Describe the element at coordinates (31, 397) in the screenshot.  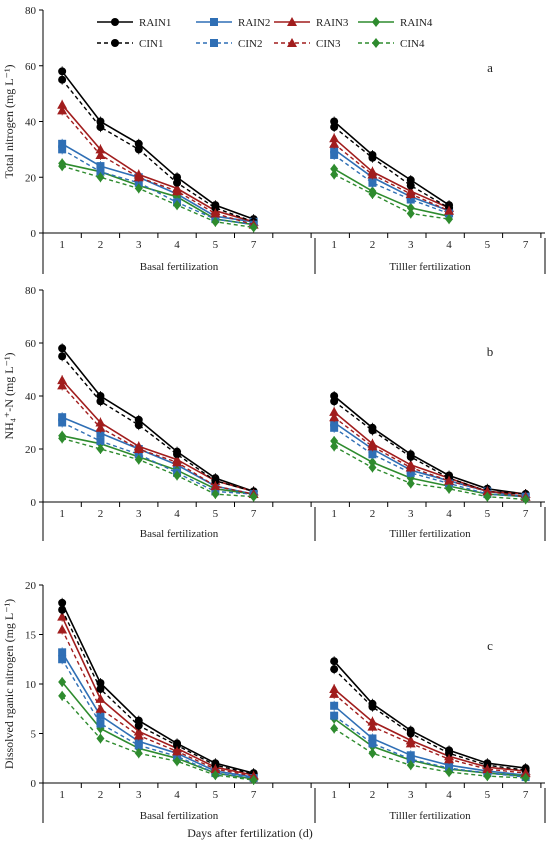
I see `y-tick-label: 40` at that location.